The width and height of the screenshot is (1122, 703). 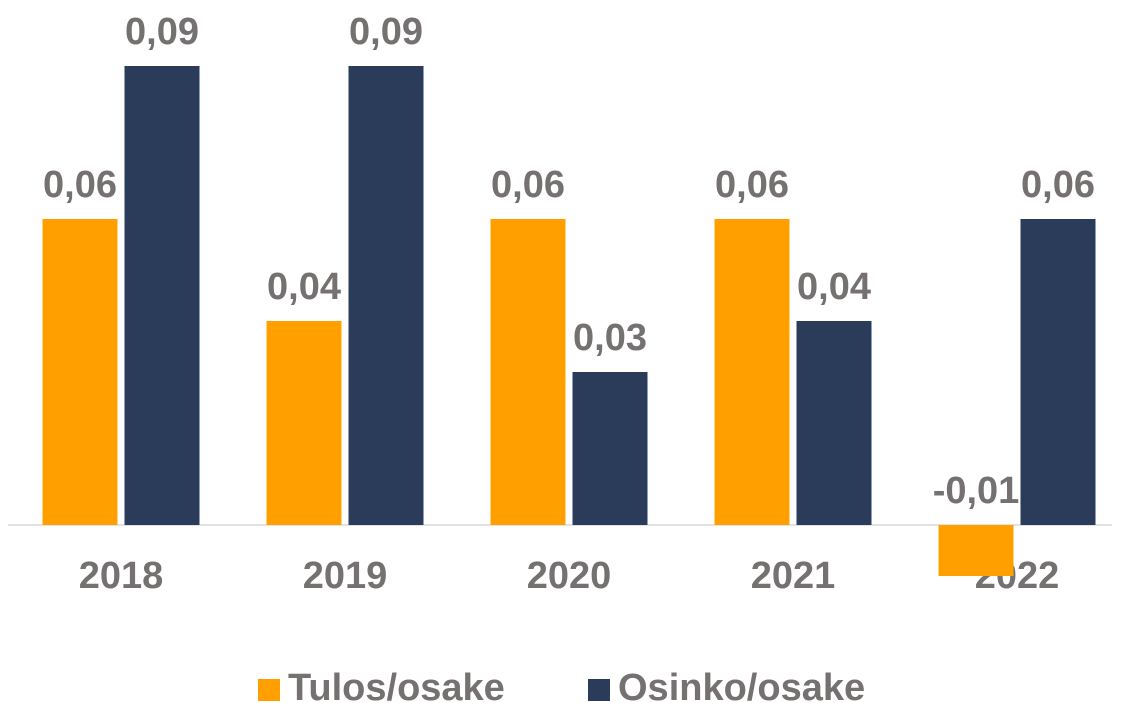 I want to click on x-tick-label: 2021, so click(x=793, y=576).